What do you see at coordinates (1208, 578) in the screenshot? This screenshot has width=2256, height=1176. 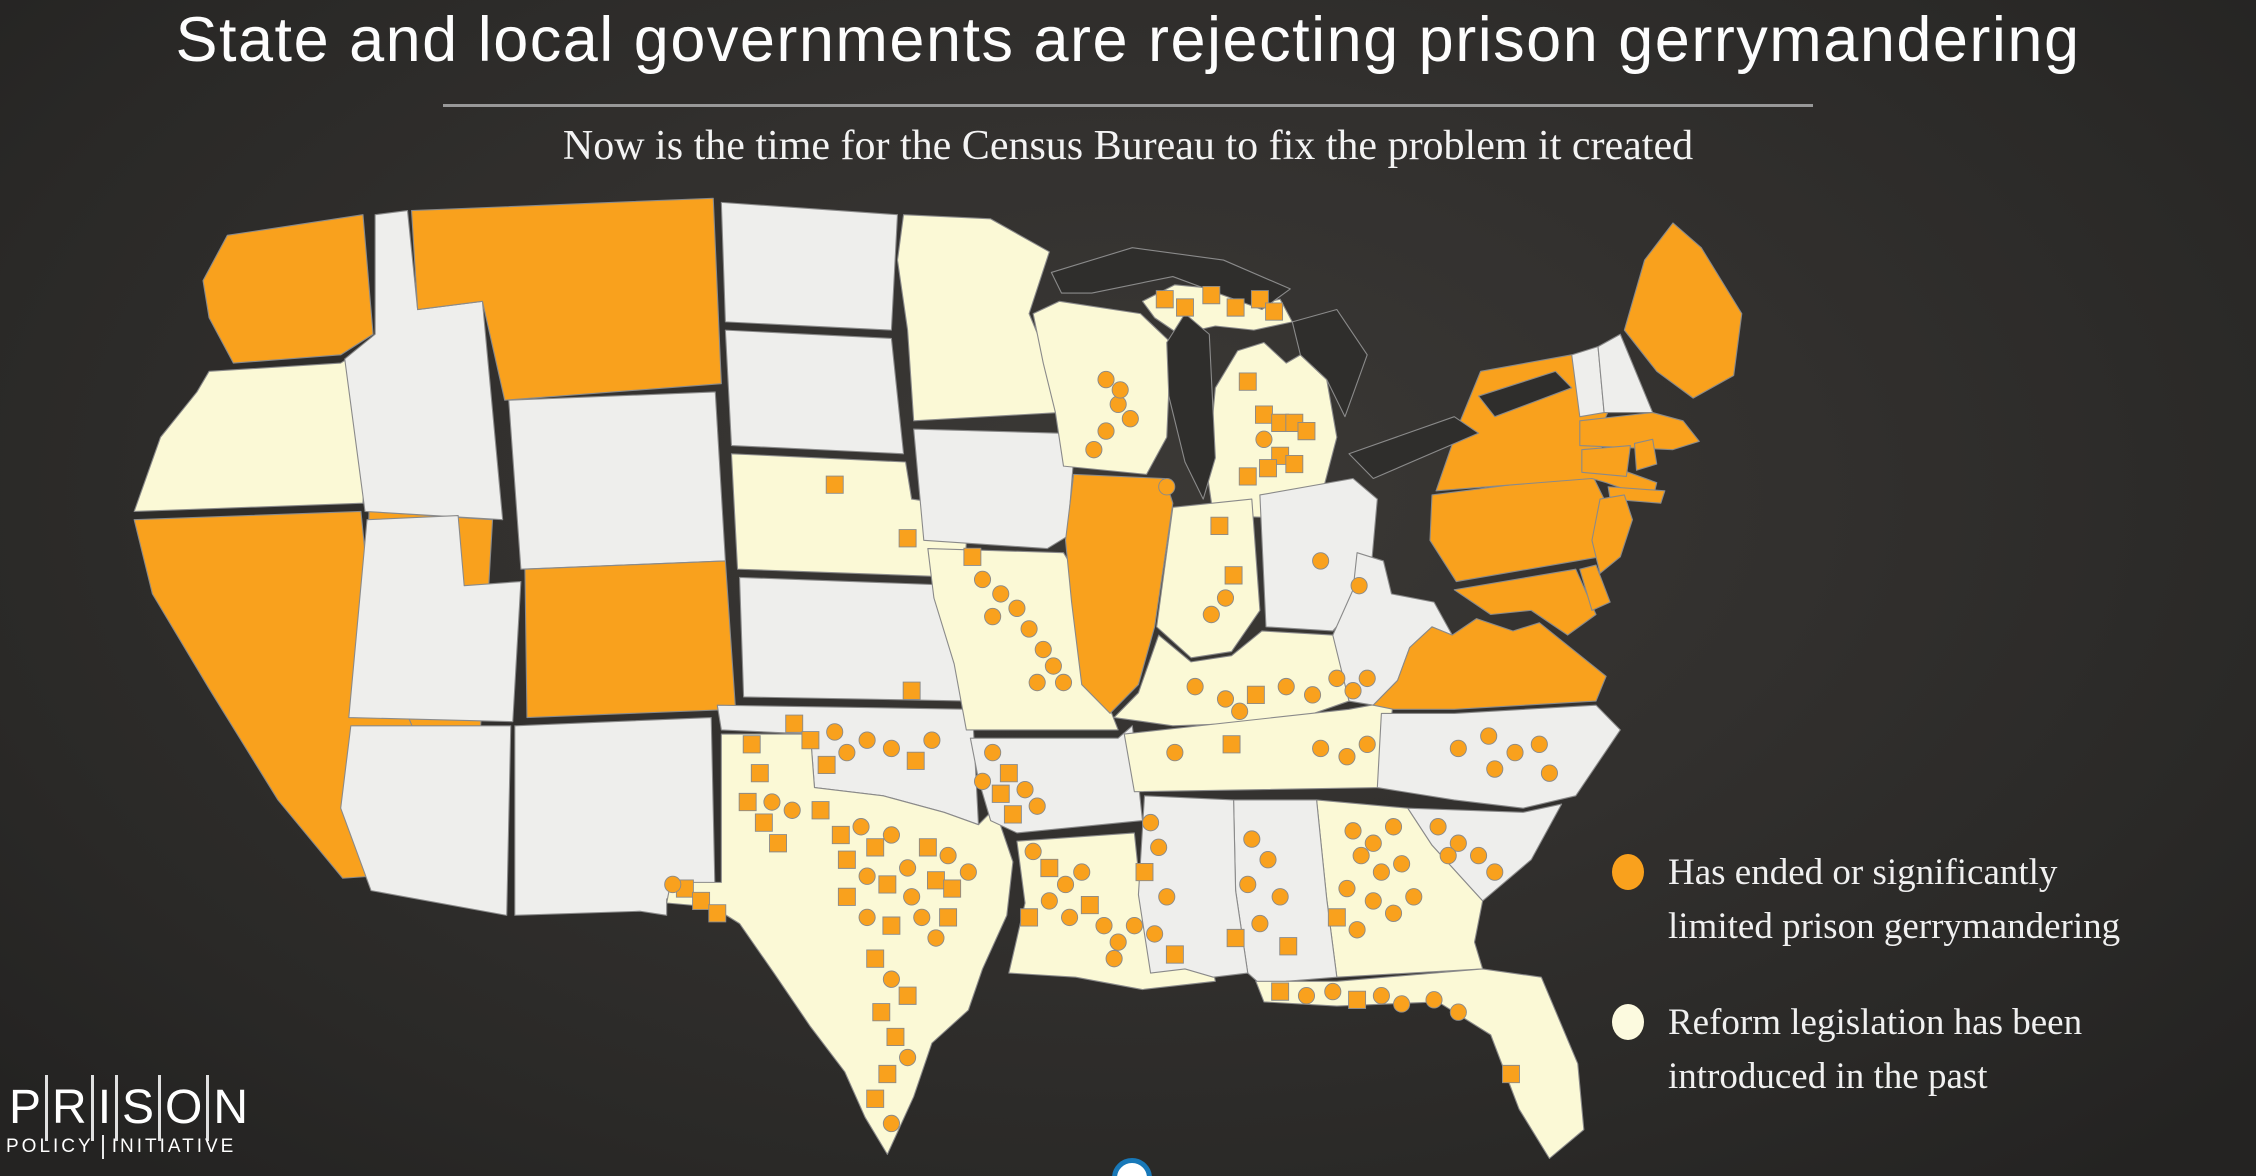 I see `state-IN` at bounding box center [1208, 578].